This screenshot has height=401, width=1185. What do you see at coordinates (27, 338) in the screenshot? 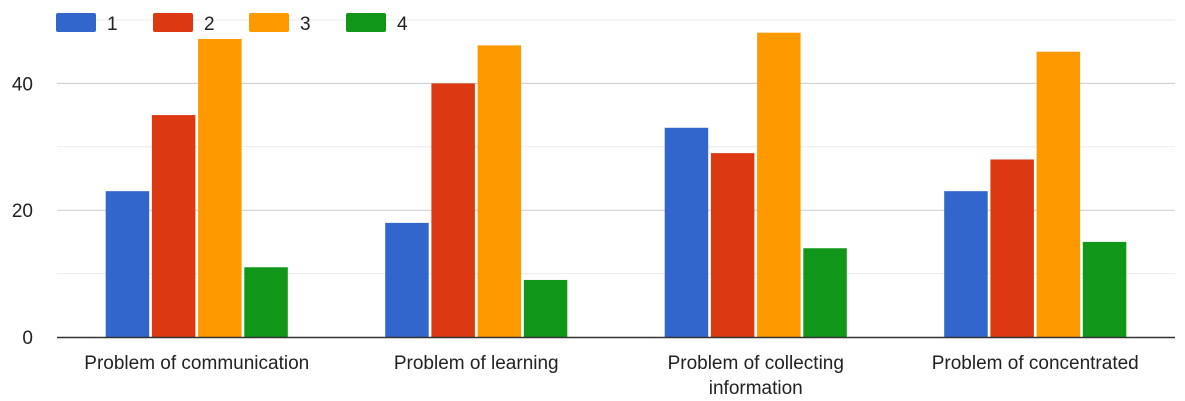
I see `y-tick-label: 0` at bounding box center [27, 338].